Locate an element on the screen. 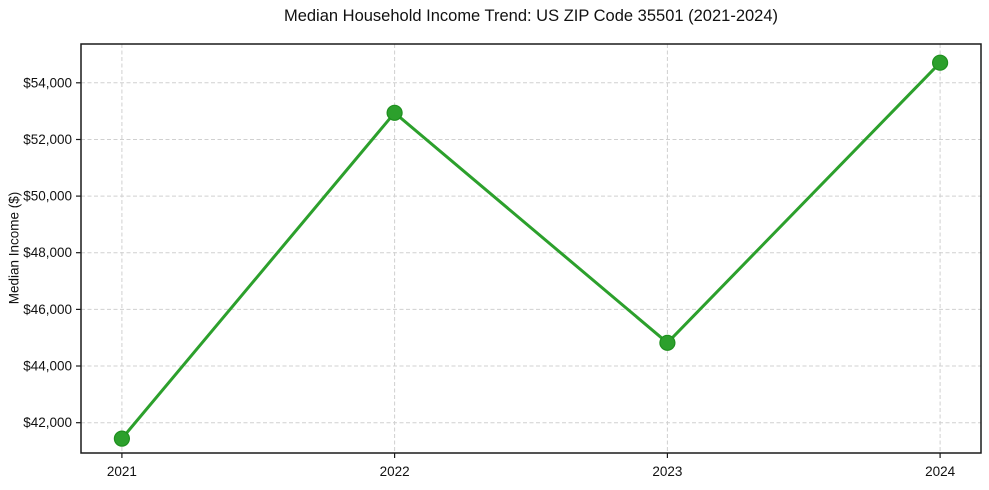  data-point-2024 is located at coordinates (940, 62).